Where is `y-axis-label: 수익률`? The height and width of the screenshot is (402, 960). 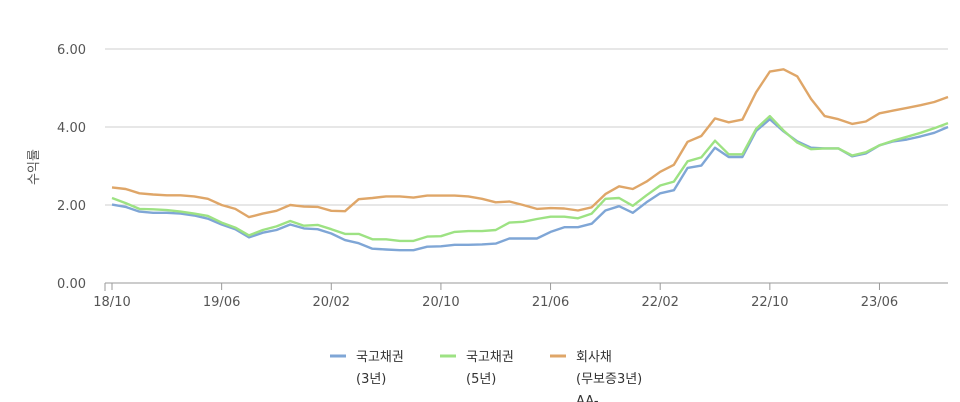 y-axis-label: 수익률 is located at coordinates (34, 167).